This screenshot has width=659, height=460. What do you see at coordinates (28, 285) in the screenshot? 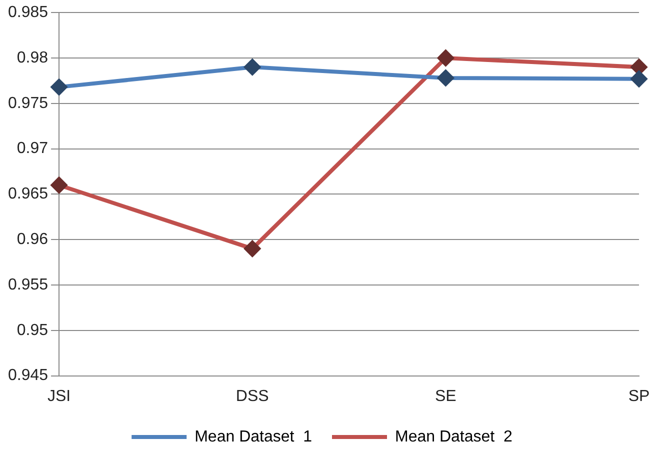
I see `y-tick-label: 0.955` at bounding box center [28, 285].